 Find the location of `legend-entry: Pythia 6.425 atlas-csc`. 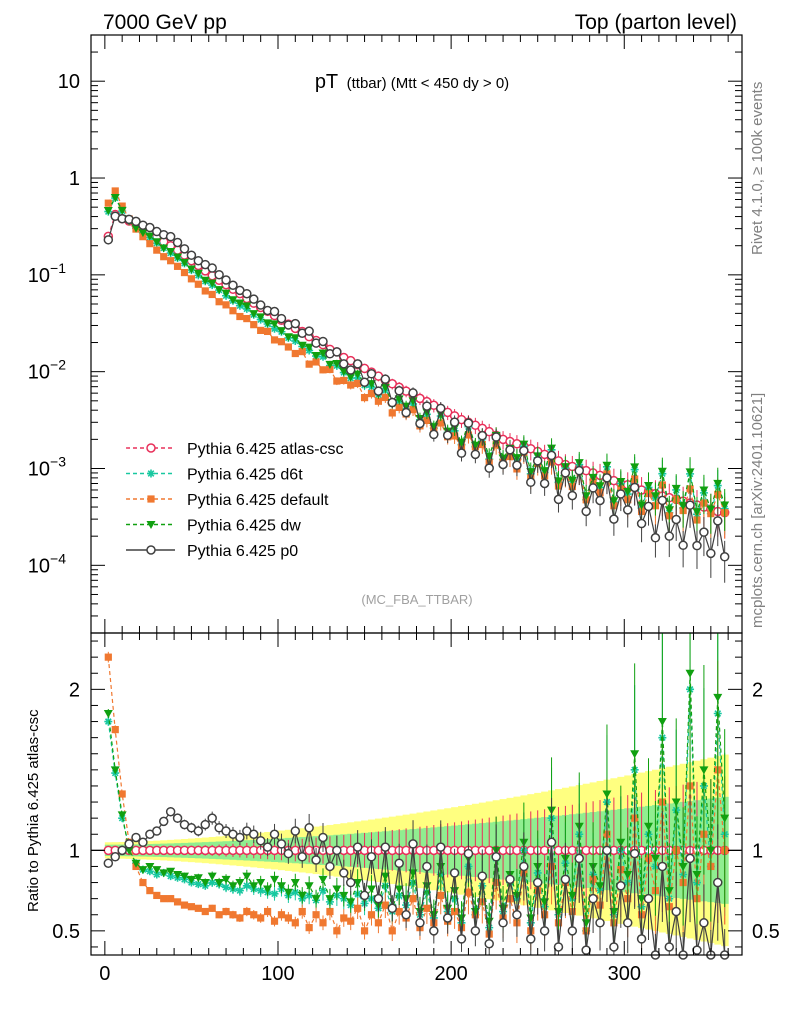

legend-entry: Pythia 6.425 atlas-csc is located at coordinates (235, 449).